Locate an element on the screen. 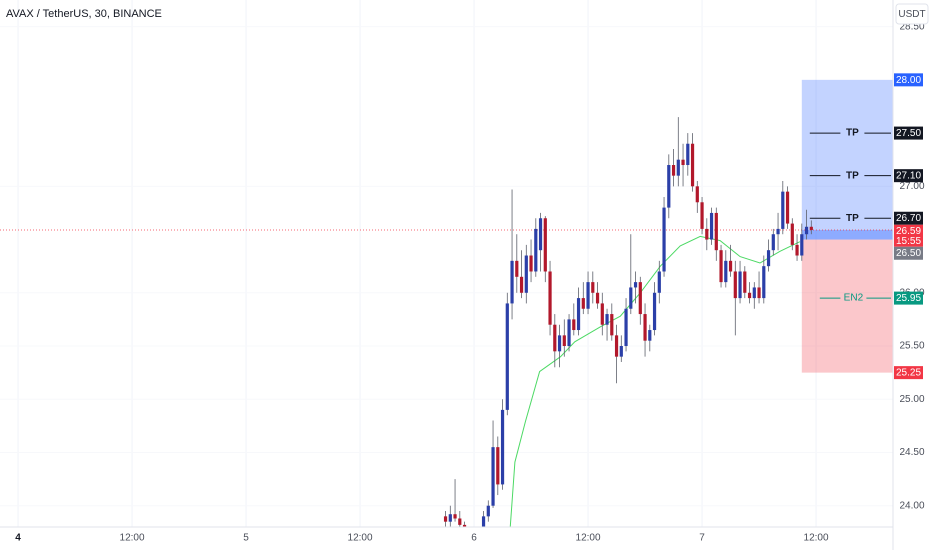 This screenshot has height=550, width=932. open-pnl-zone is located at coordinates (847, 234).